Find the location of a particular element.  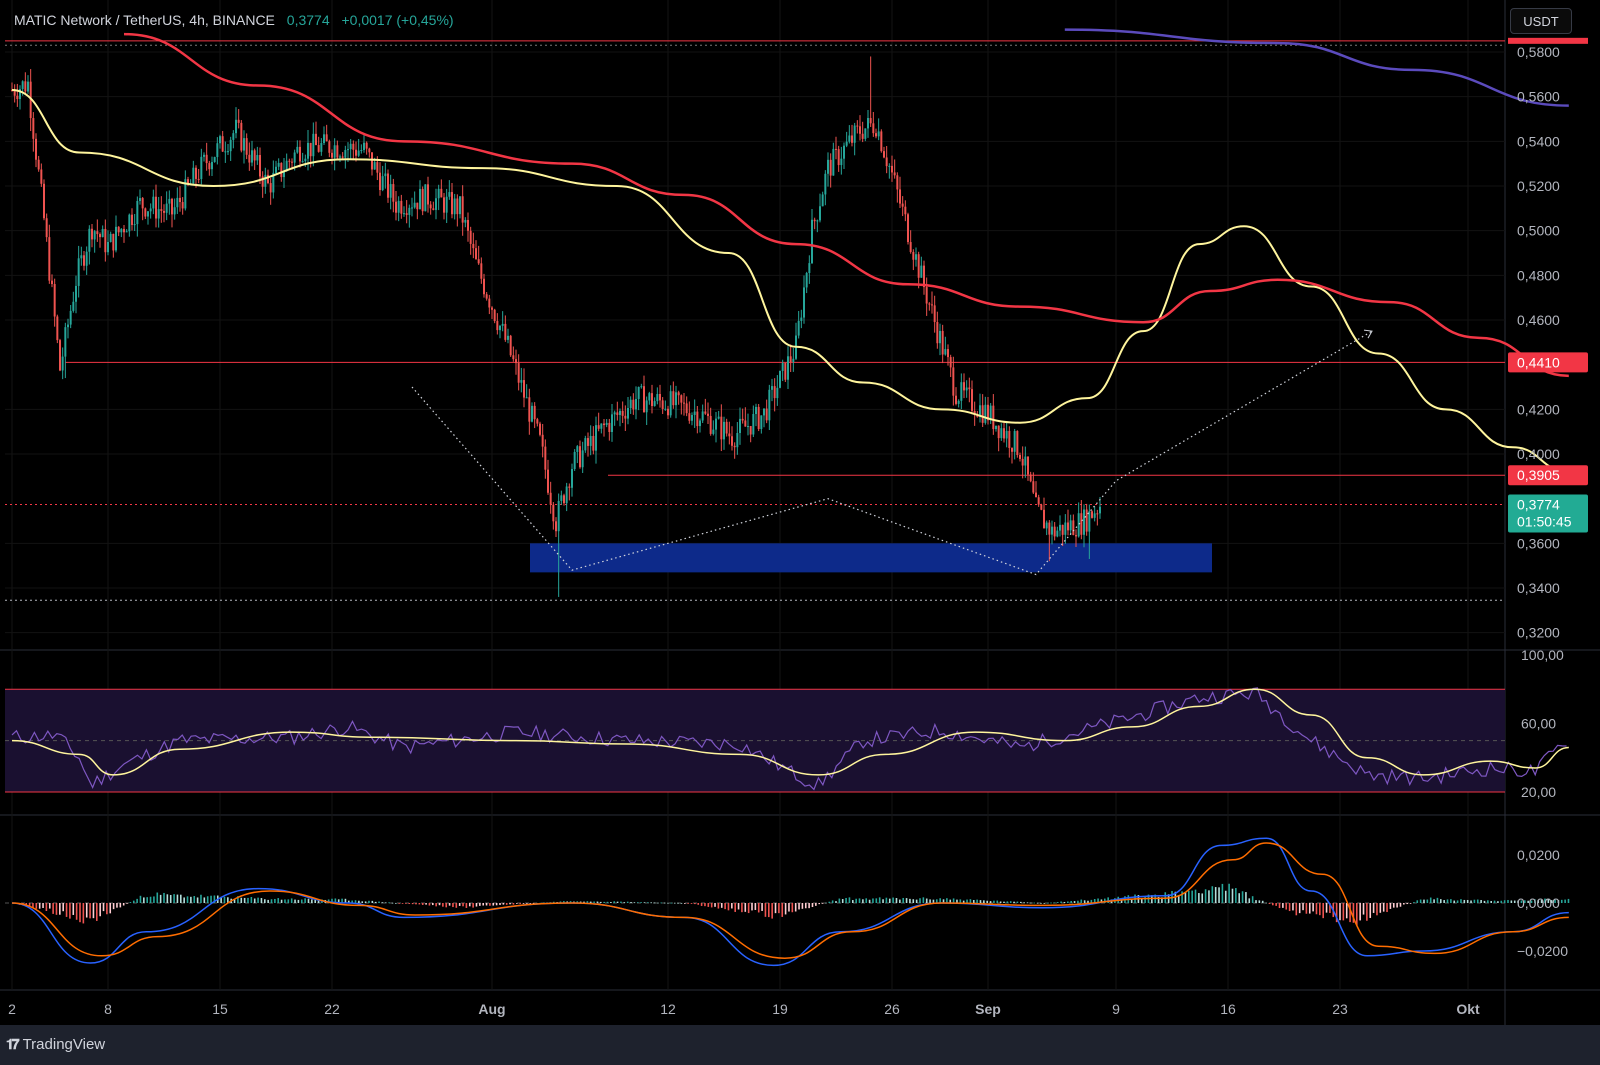

macd-line is located at coordinates (790, 902).